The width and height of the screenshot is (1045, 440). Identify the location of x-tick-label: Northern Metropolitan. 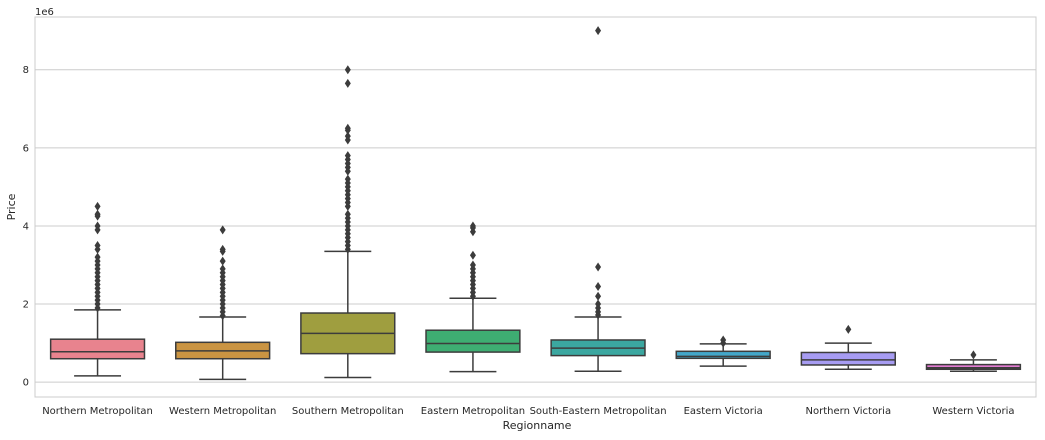
(97, 411).